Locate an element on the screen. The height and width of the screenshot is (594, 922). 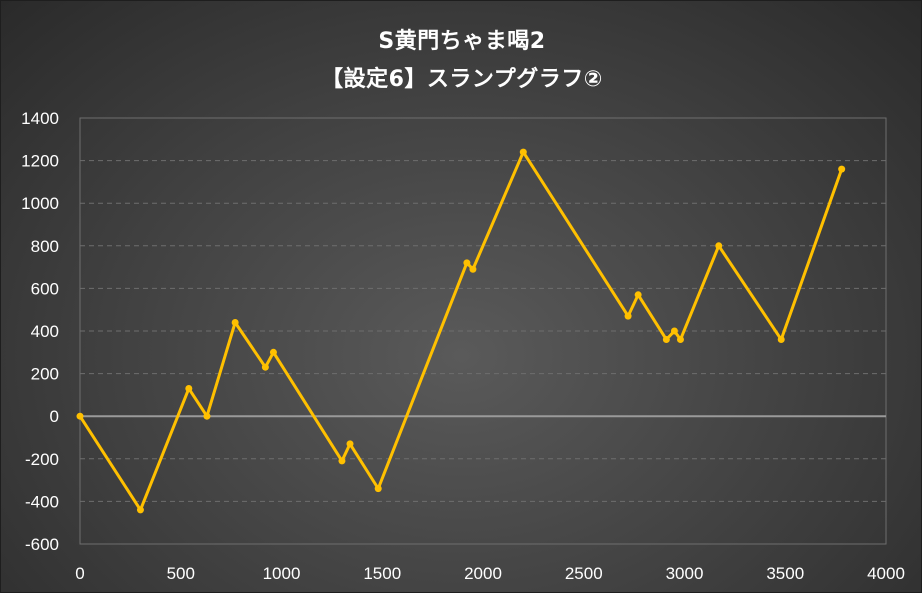
x-tick-label: 3000 is located at coordinates (685, 573).